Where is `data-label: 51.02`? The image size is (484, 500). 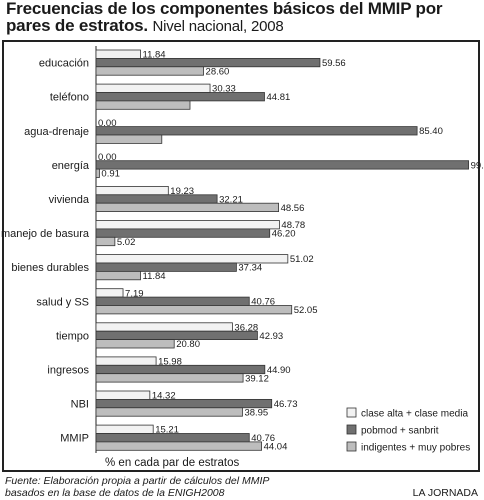
data-label: 51.02 is located at coordinates (302, 259).